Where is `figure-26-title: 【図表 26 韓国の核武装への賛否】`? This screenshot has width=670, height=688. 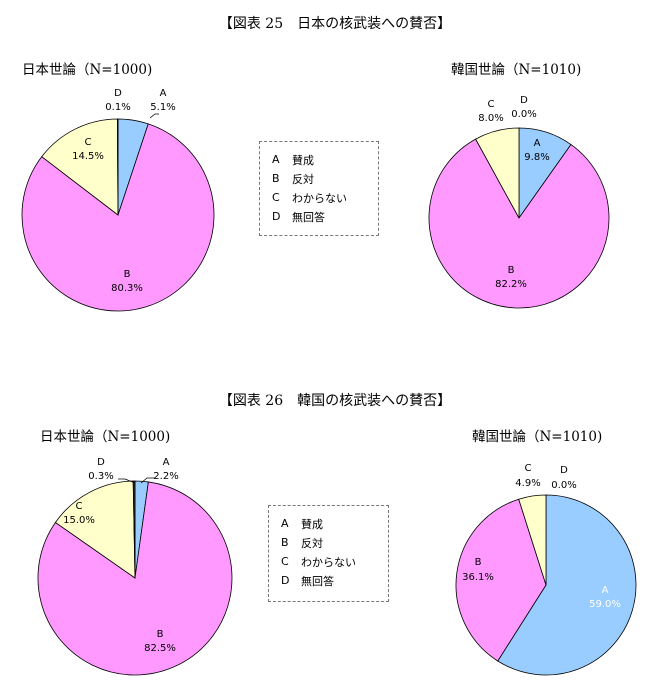 figure-26-title: 【図表 26 韓国の核武装への賛否】 is located at coordinates (335, 401).